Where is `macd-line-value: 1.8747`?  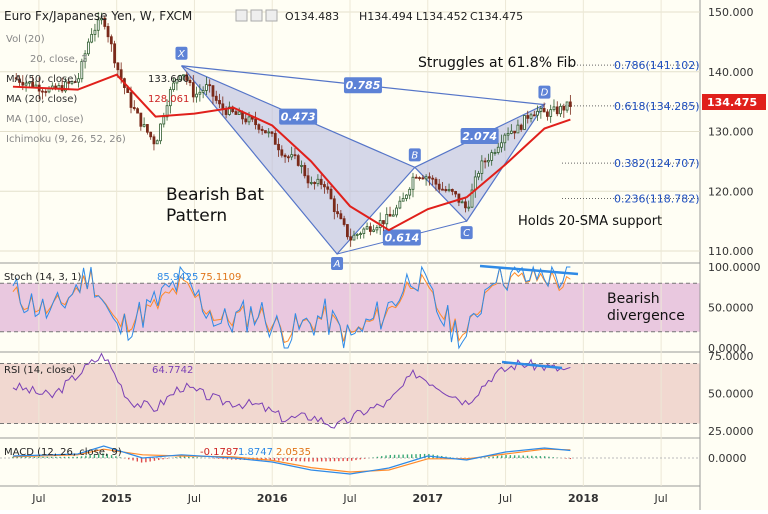 macd-line-value: 1.8747 is located at coordinates (255, 452).